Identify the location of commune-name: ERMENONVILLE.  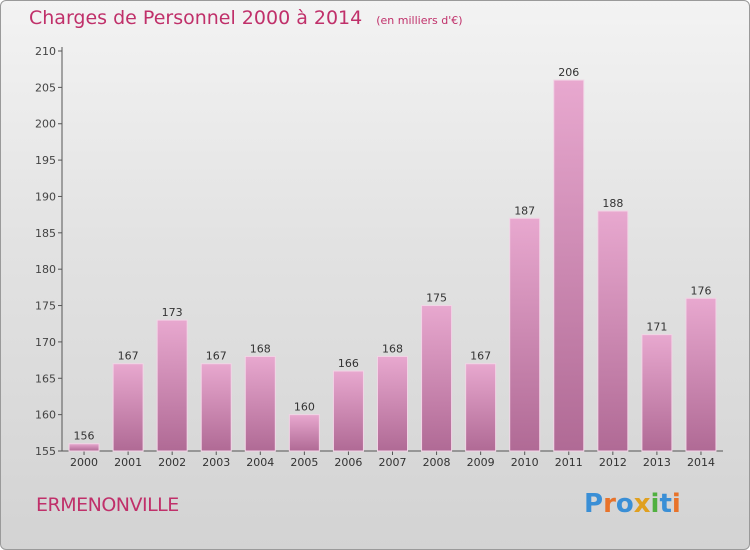
(107, 505).